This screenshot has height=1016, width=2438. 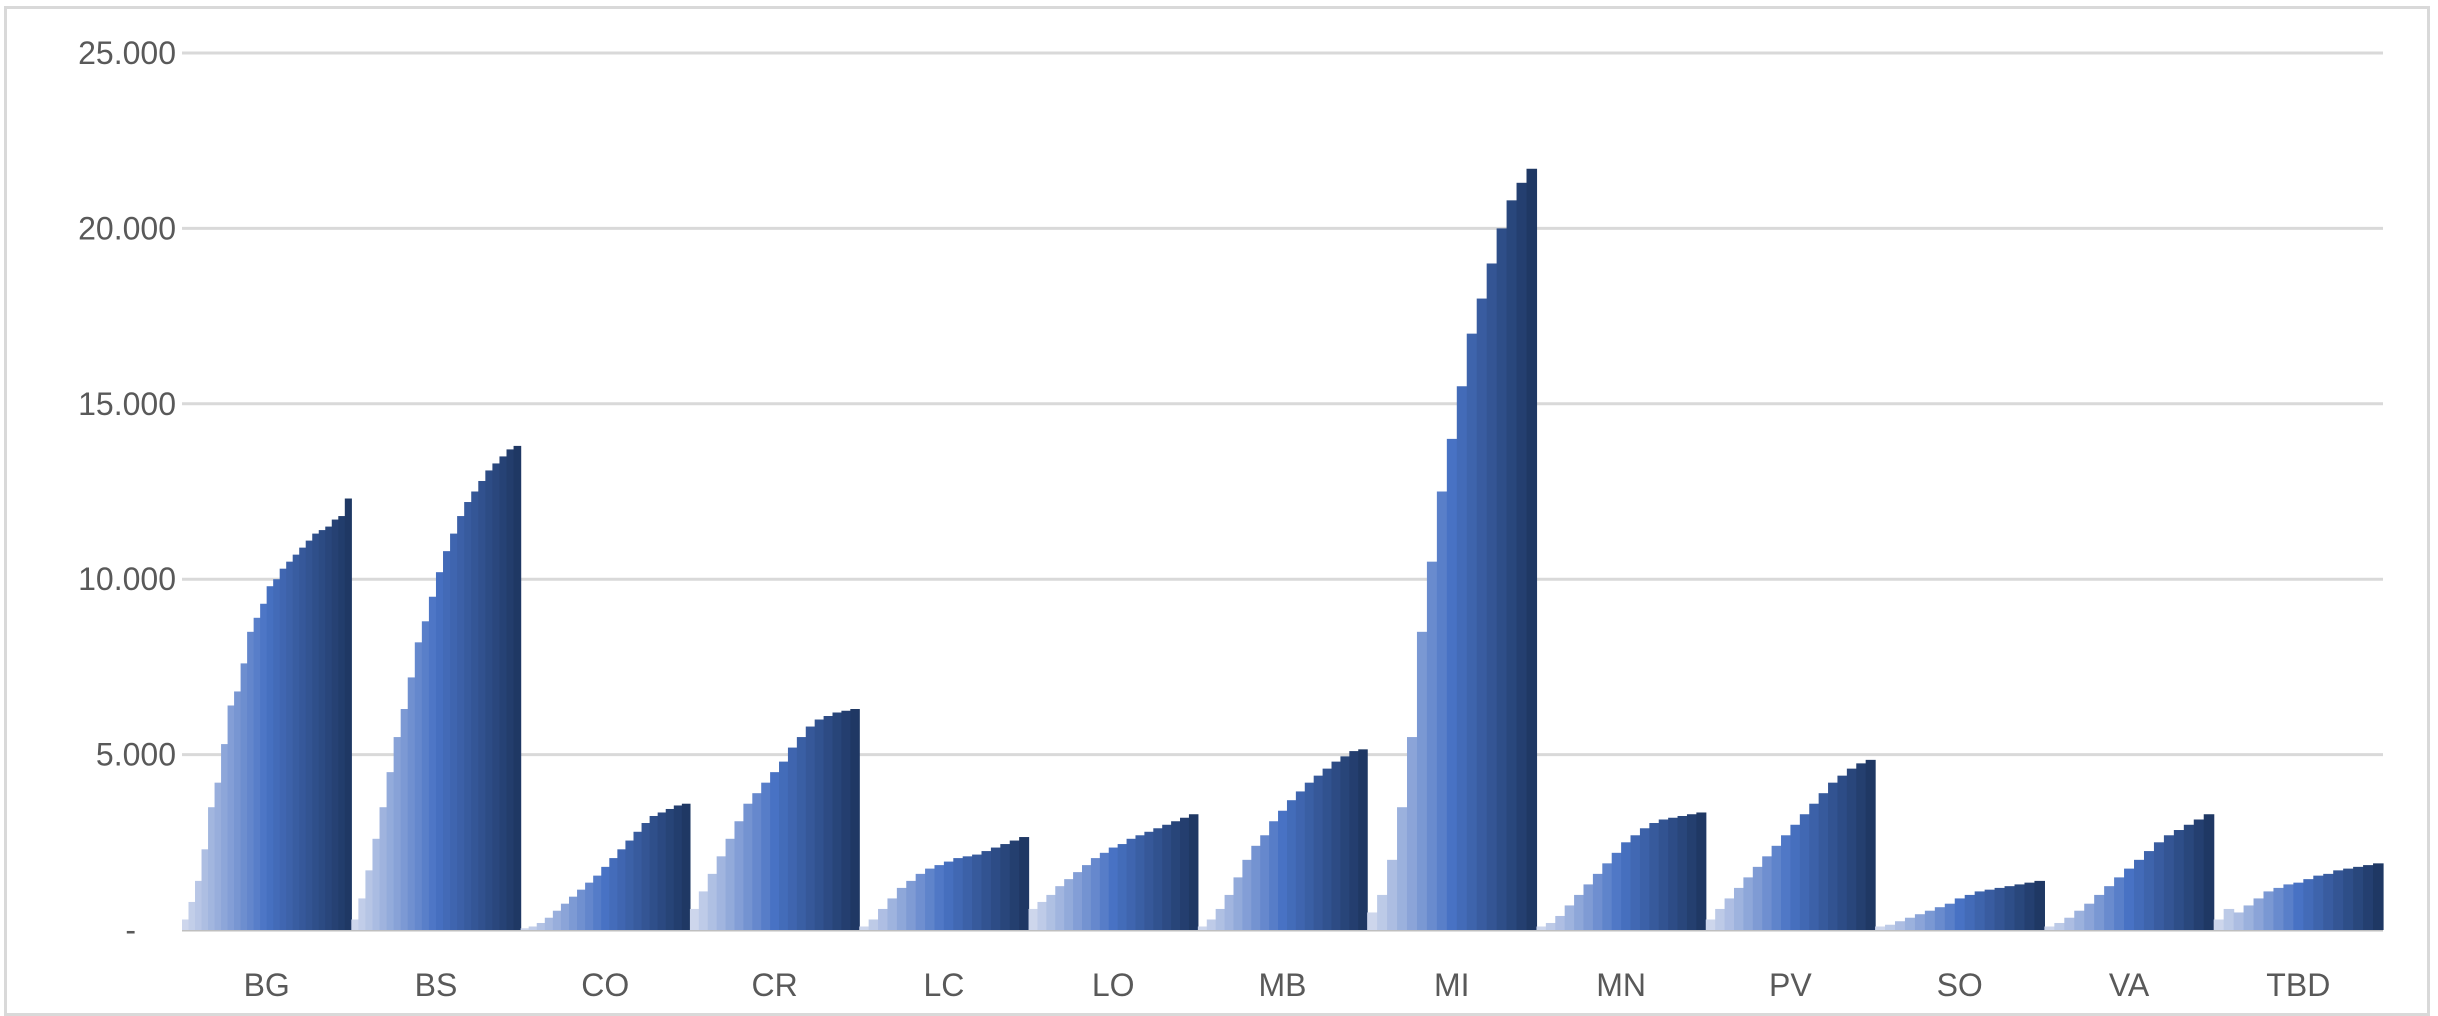 What do you see at coordinates (136, 755) in the screenshot?
I see `y-tick-label: 5.000` at bounding box center [136, 755].